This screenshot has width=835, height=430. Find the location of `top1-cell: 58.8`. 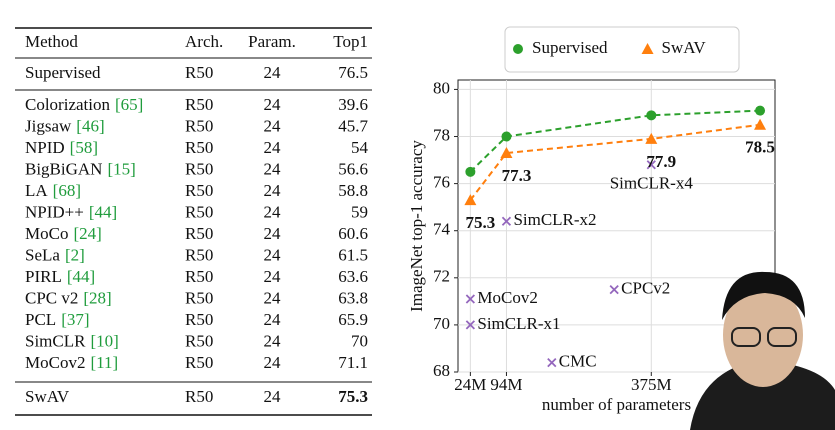

top1-cell: 58.8 is located at coordinates (353, 190).